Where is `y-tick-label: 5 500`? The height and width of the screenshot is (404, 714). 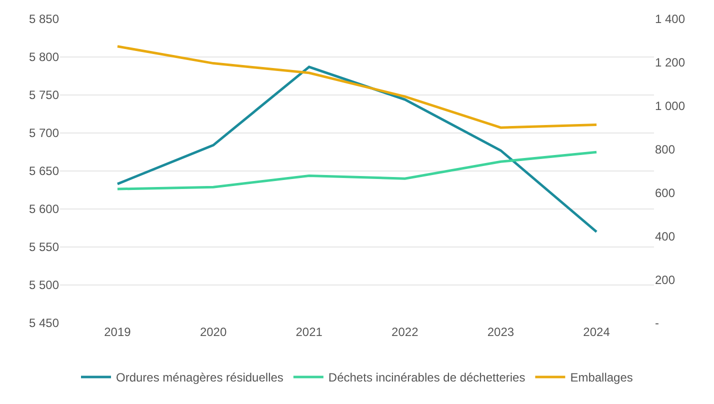
y-tick-label: 5 500 is located at coordinates (44, 285).